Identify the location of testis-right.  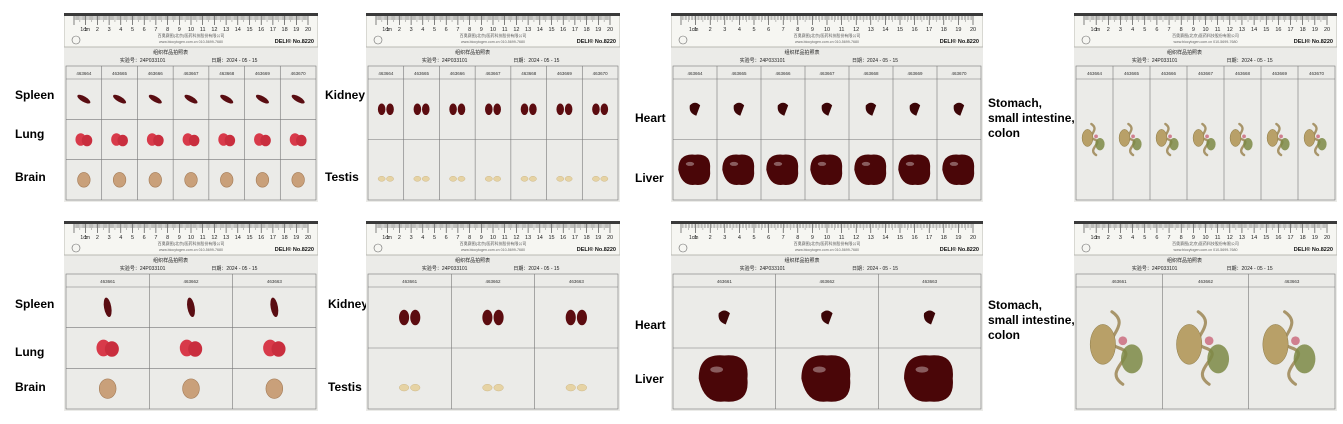
(533, 179).